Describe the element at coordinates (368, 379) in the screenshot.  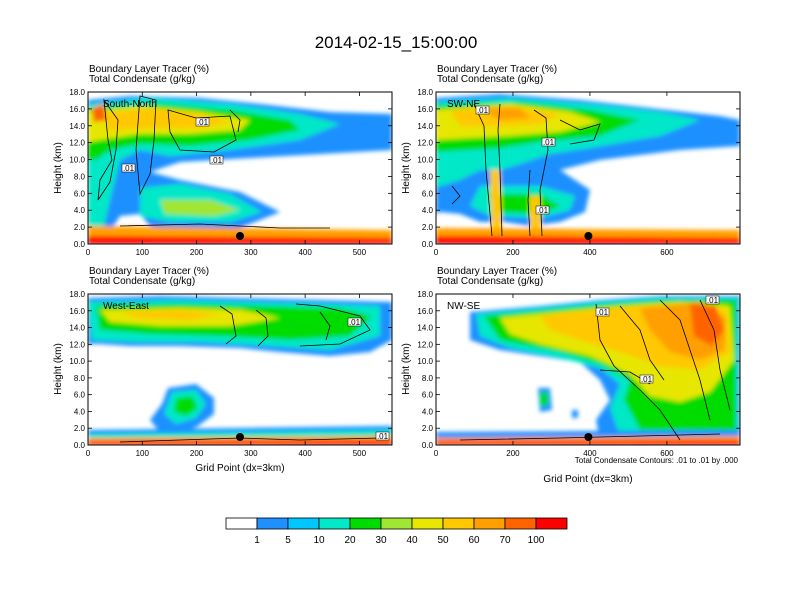
I see `contour-labels: .01 .01` at that location.